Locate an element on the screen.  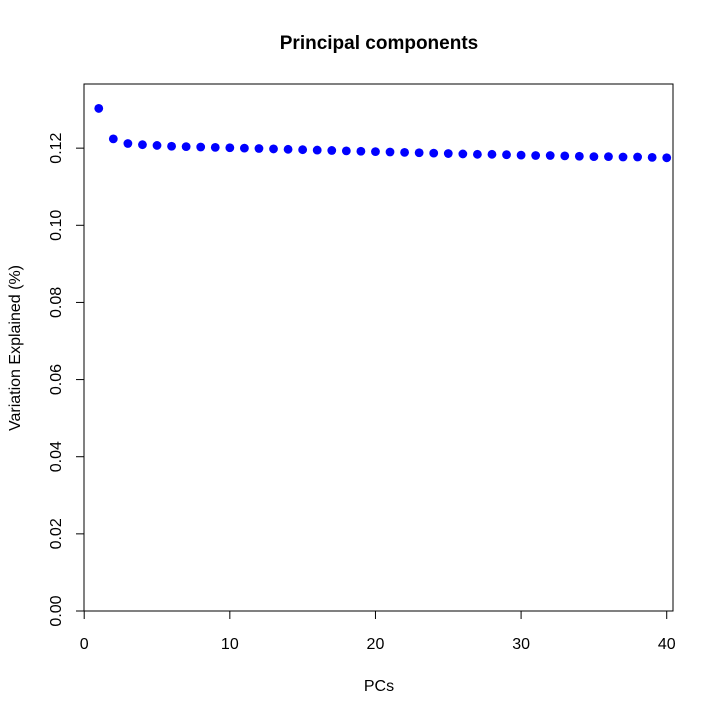
y-axis: 0.00 0.02 0.04 0.06 0.08 0.10 0.12 is located at coordinates (66, 379).